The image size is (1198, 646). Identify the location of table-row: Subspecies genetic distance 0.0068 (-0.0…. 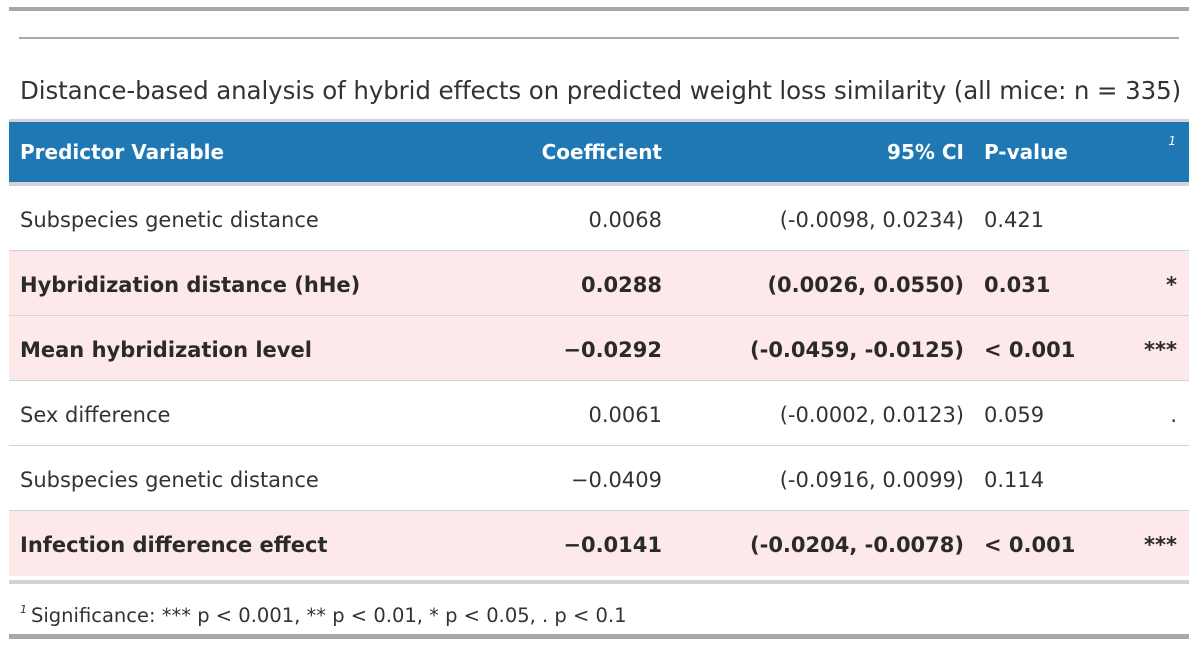
(599, 218).